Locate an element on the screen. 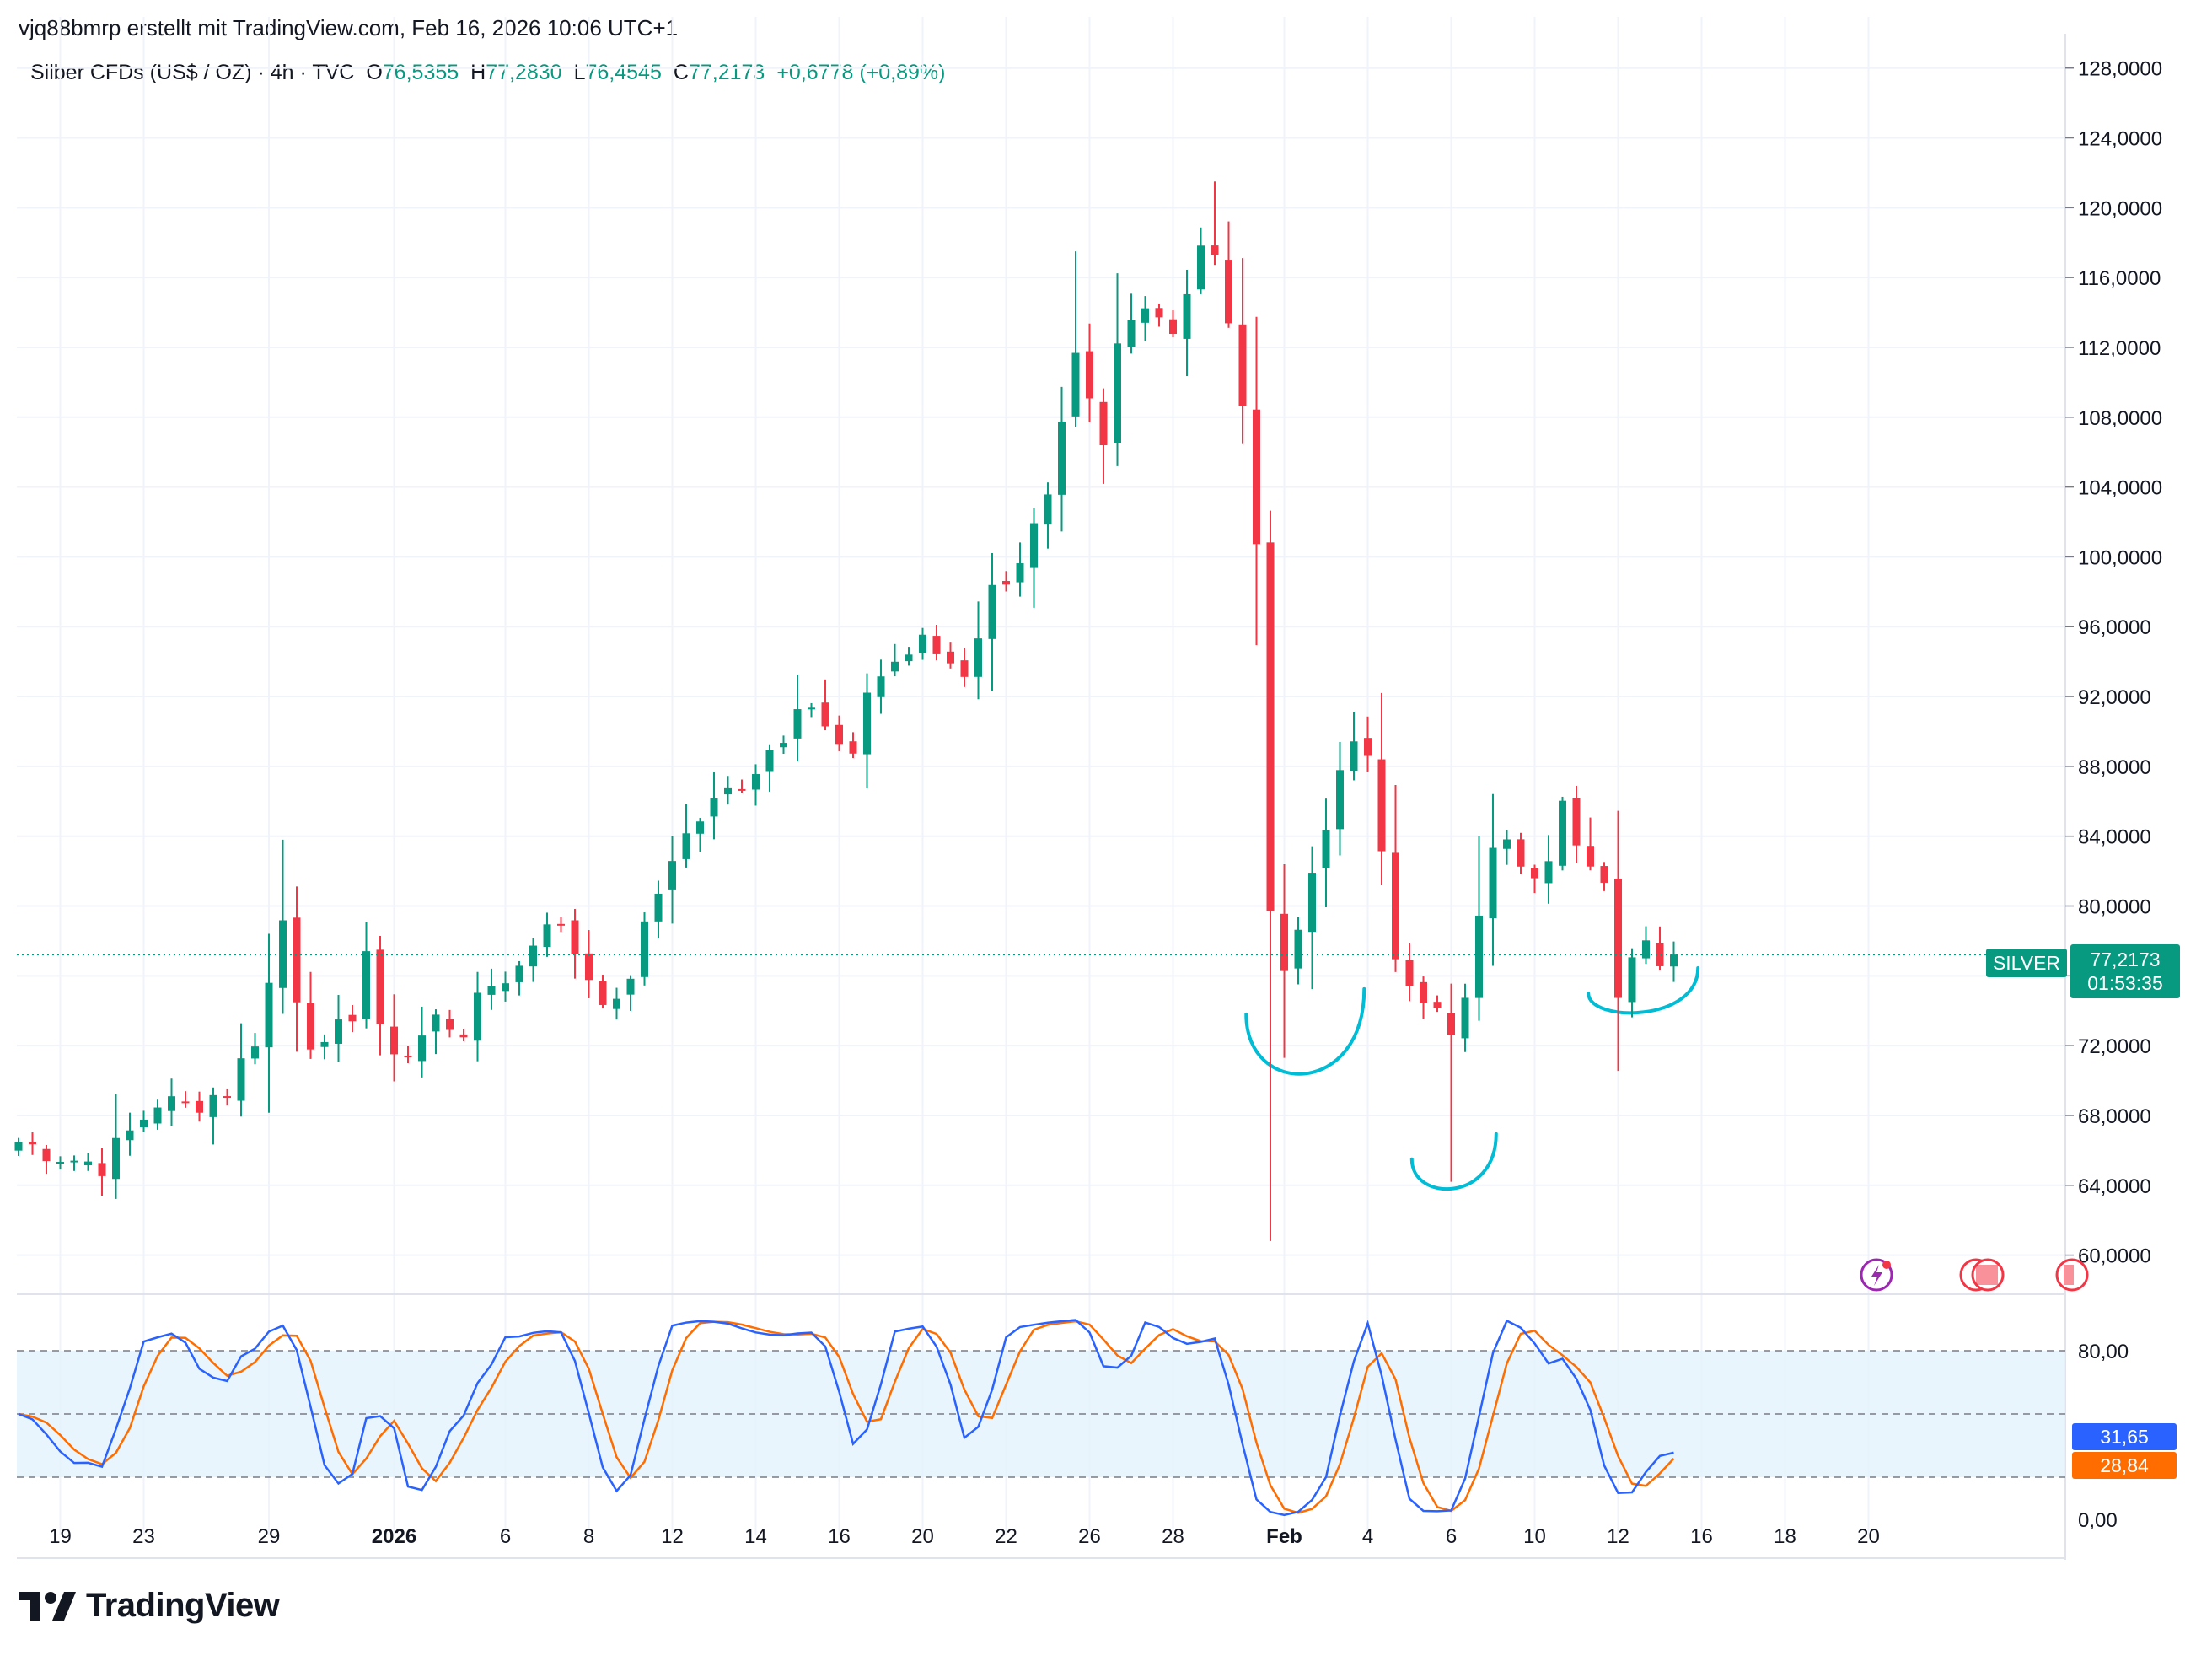 Image resolution: width=2212 pixels, height=1661 pixels. symbol-name: Silber CFDs (US$ / OZ) · 4h · TVC is located at coordinates (192, 73).